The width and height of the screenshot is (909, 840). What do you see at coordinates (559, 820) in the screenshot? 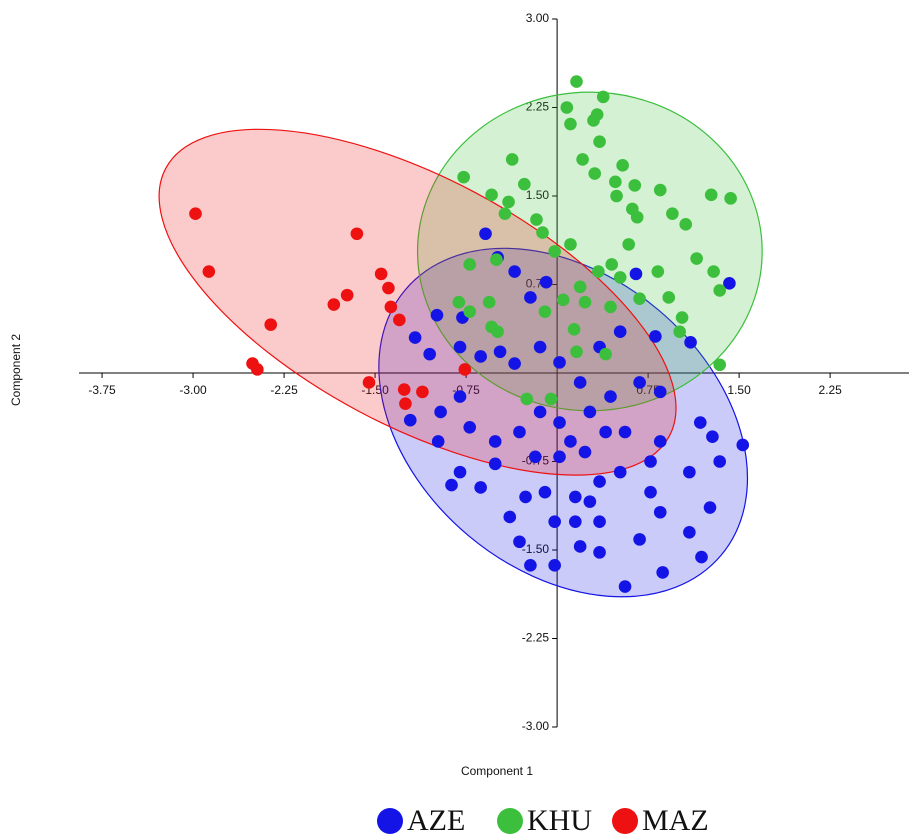
I see `legend-label: KHU` at bounding box center [559, 820].